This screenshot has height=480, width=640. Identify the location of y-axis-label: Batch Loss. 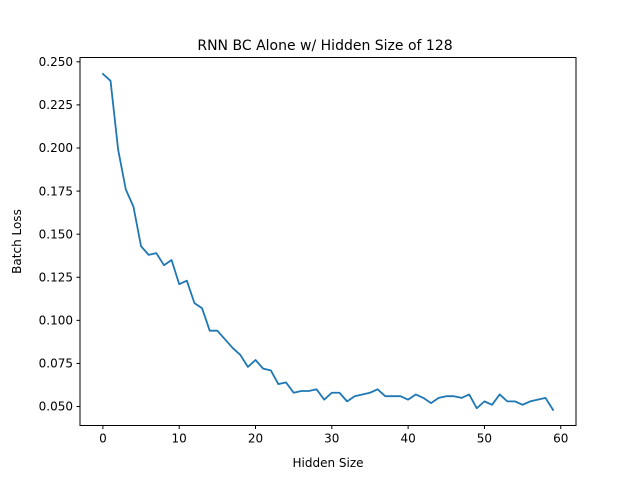
(17, 241).